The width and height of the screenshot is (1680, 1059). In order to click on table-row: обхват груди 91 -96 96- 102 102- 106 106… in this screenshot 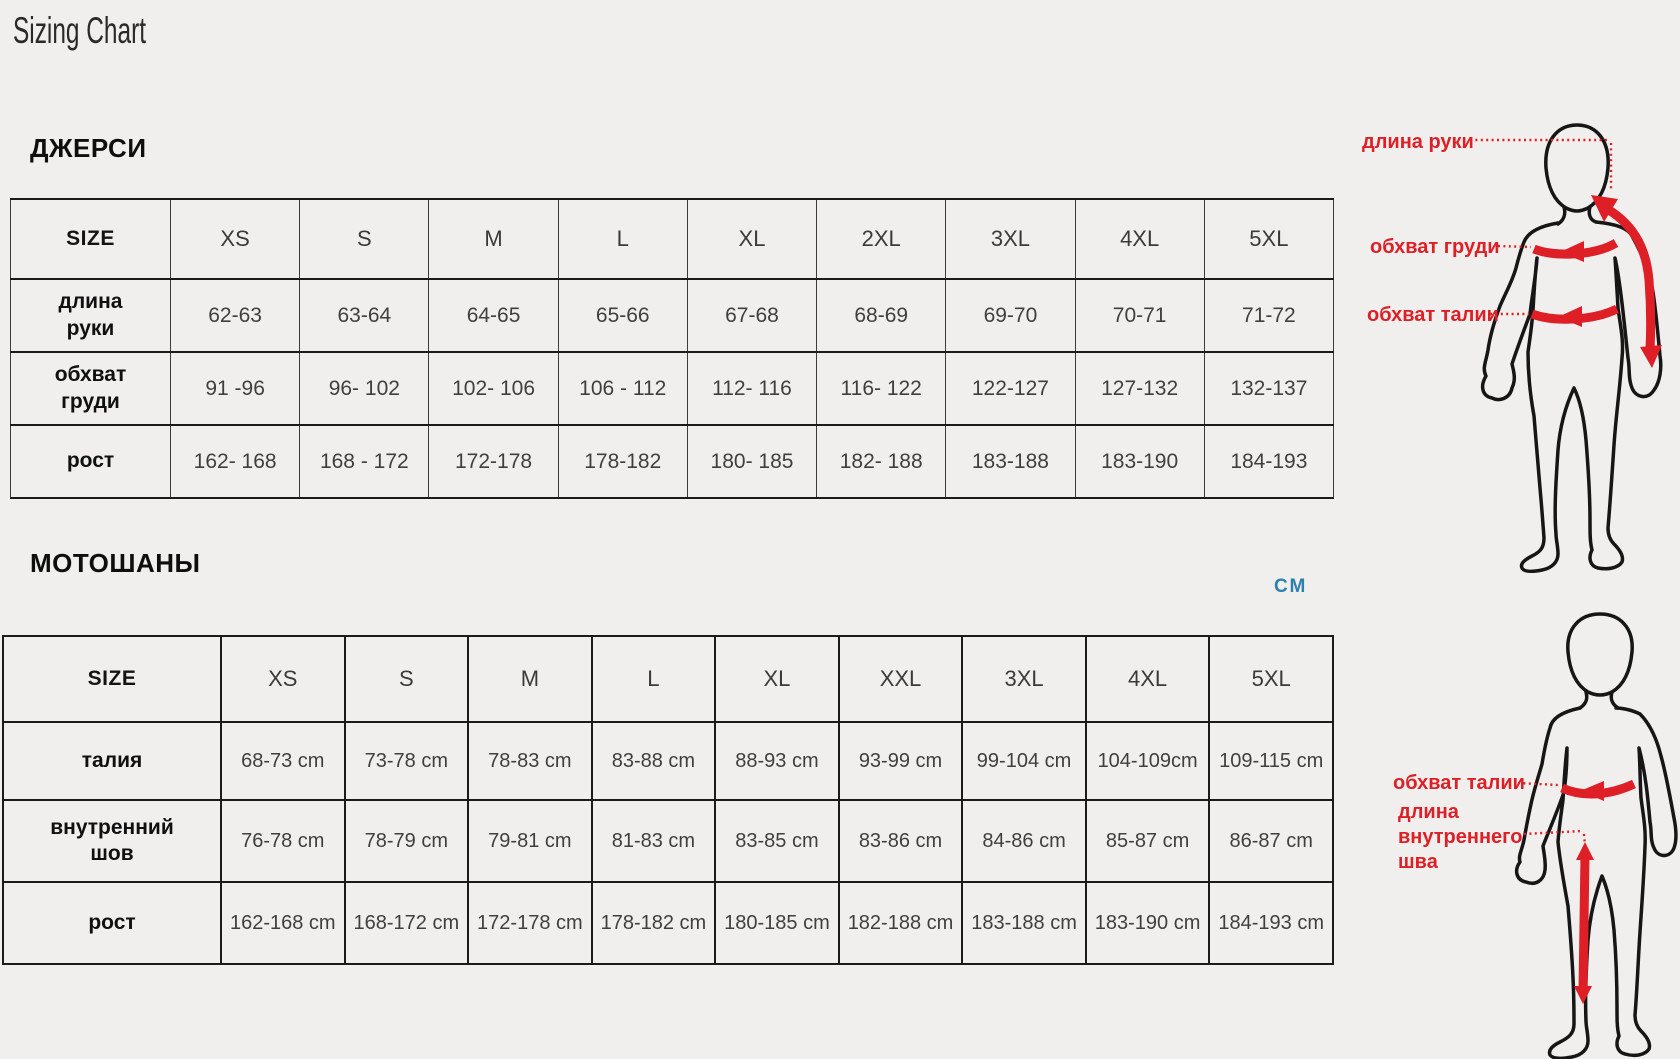, I will do `click(672, 388)`.